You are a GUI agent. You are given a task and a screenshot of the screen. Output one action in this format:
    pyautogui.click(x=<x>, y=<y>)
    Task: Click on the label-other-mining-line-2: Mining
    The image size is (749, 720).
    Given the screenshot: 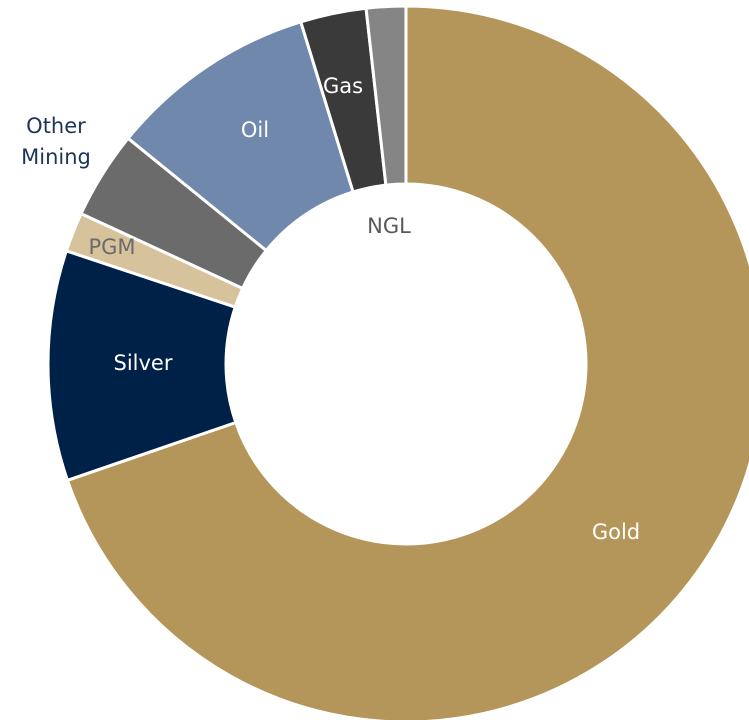 What is the action you would take?
    pyautogui.click(x=56, y=157)
    